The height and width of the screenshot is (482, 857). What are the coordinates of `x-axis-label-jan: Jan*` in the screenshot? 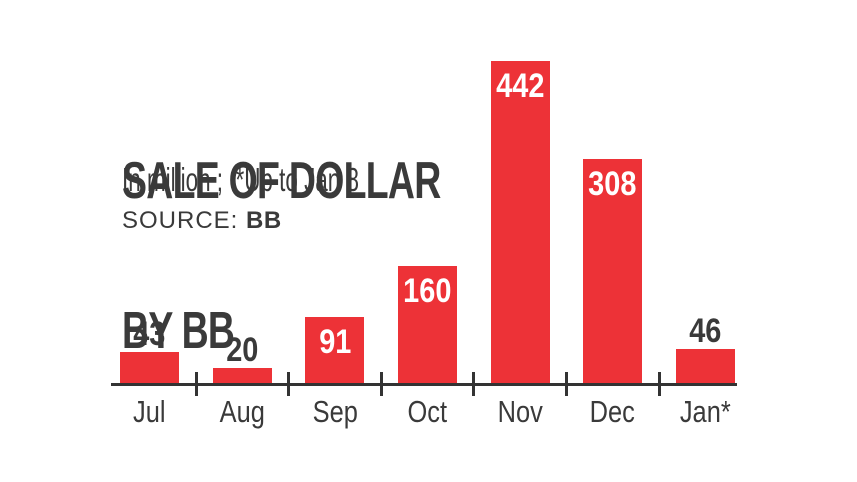 It's located at (705, 411).